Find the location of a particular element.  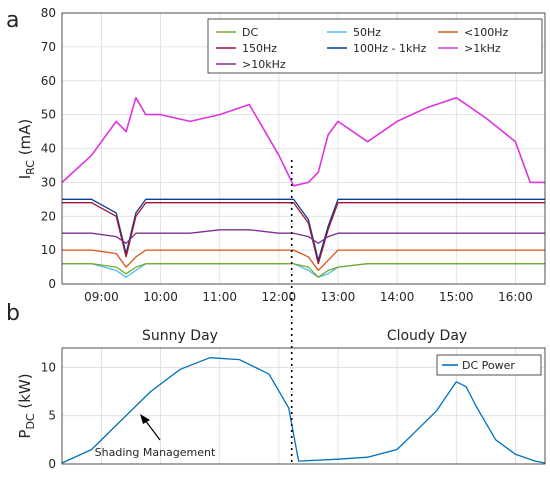

y-tick-label-b-10: 10 is located at coordinates (48, 367).